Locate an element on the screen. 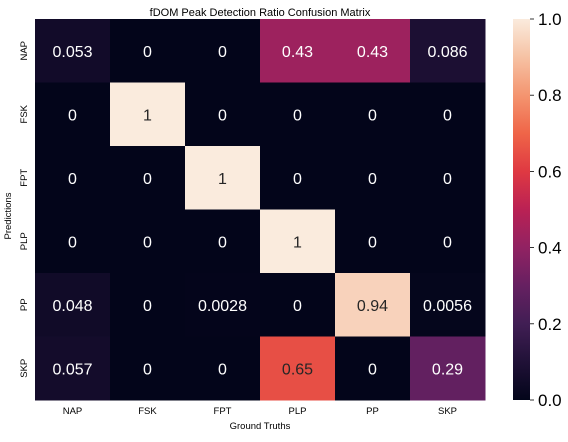 This screenshot has width=568, height=442. cell-value-label: 0.29 is located at coordinates (447, 369).